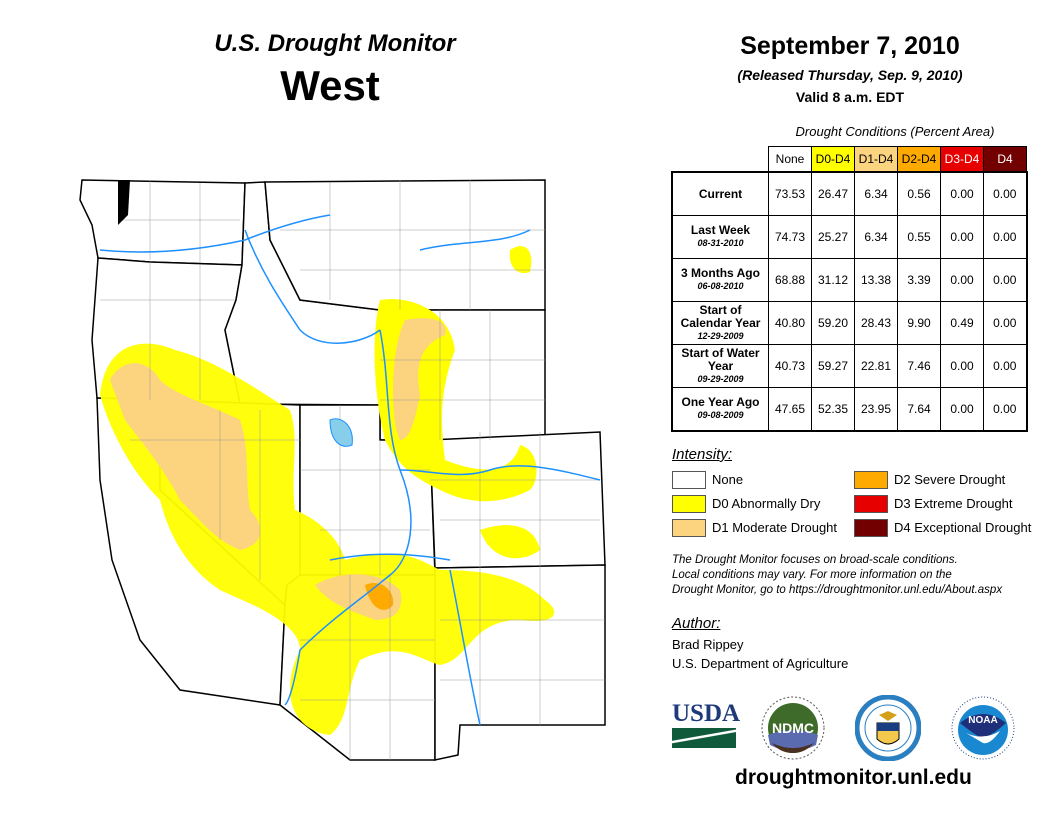  What do you see at coordinates (919, 323) in the screenshot?
I see `table-cell: 9.90` at bounding box center [919, 323].